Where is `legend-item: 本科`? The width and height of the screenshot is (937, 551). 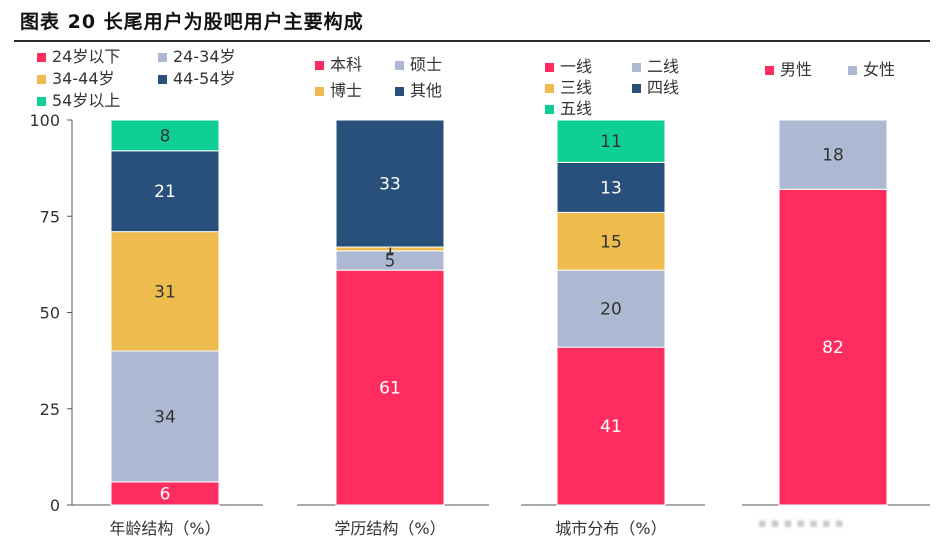 legend-item: 本科 is located at coordinates (338, 65).